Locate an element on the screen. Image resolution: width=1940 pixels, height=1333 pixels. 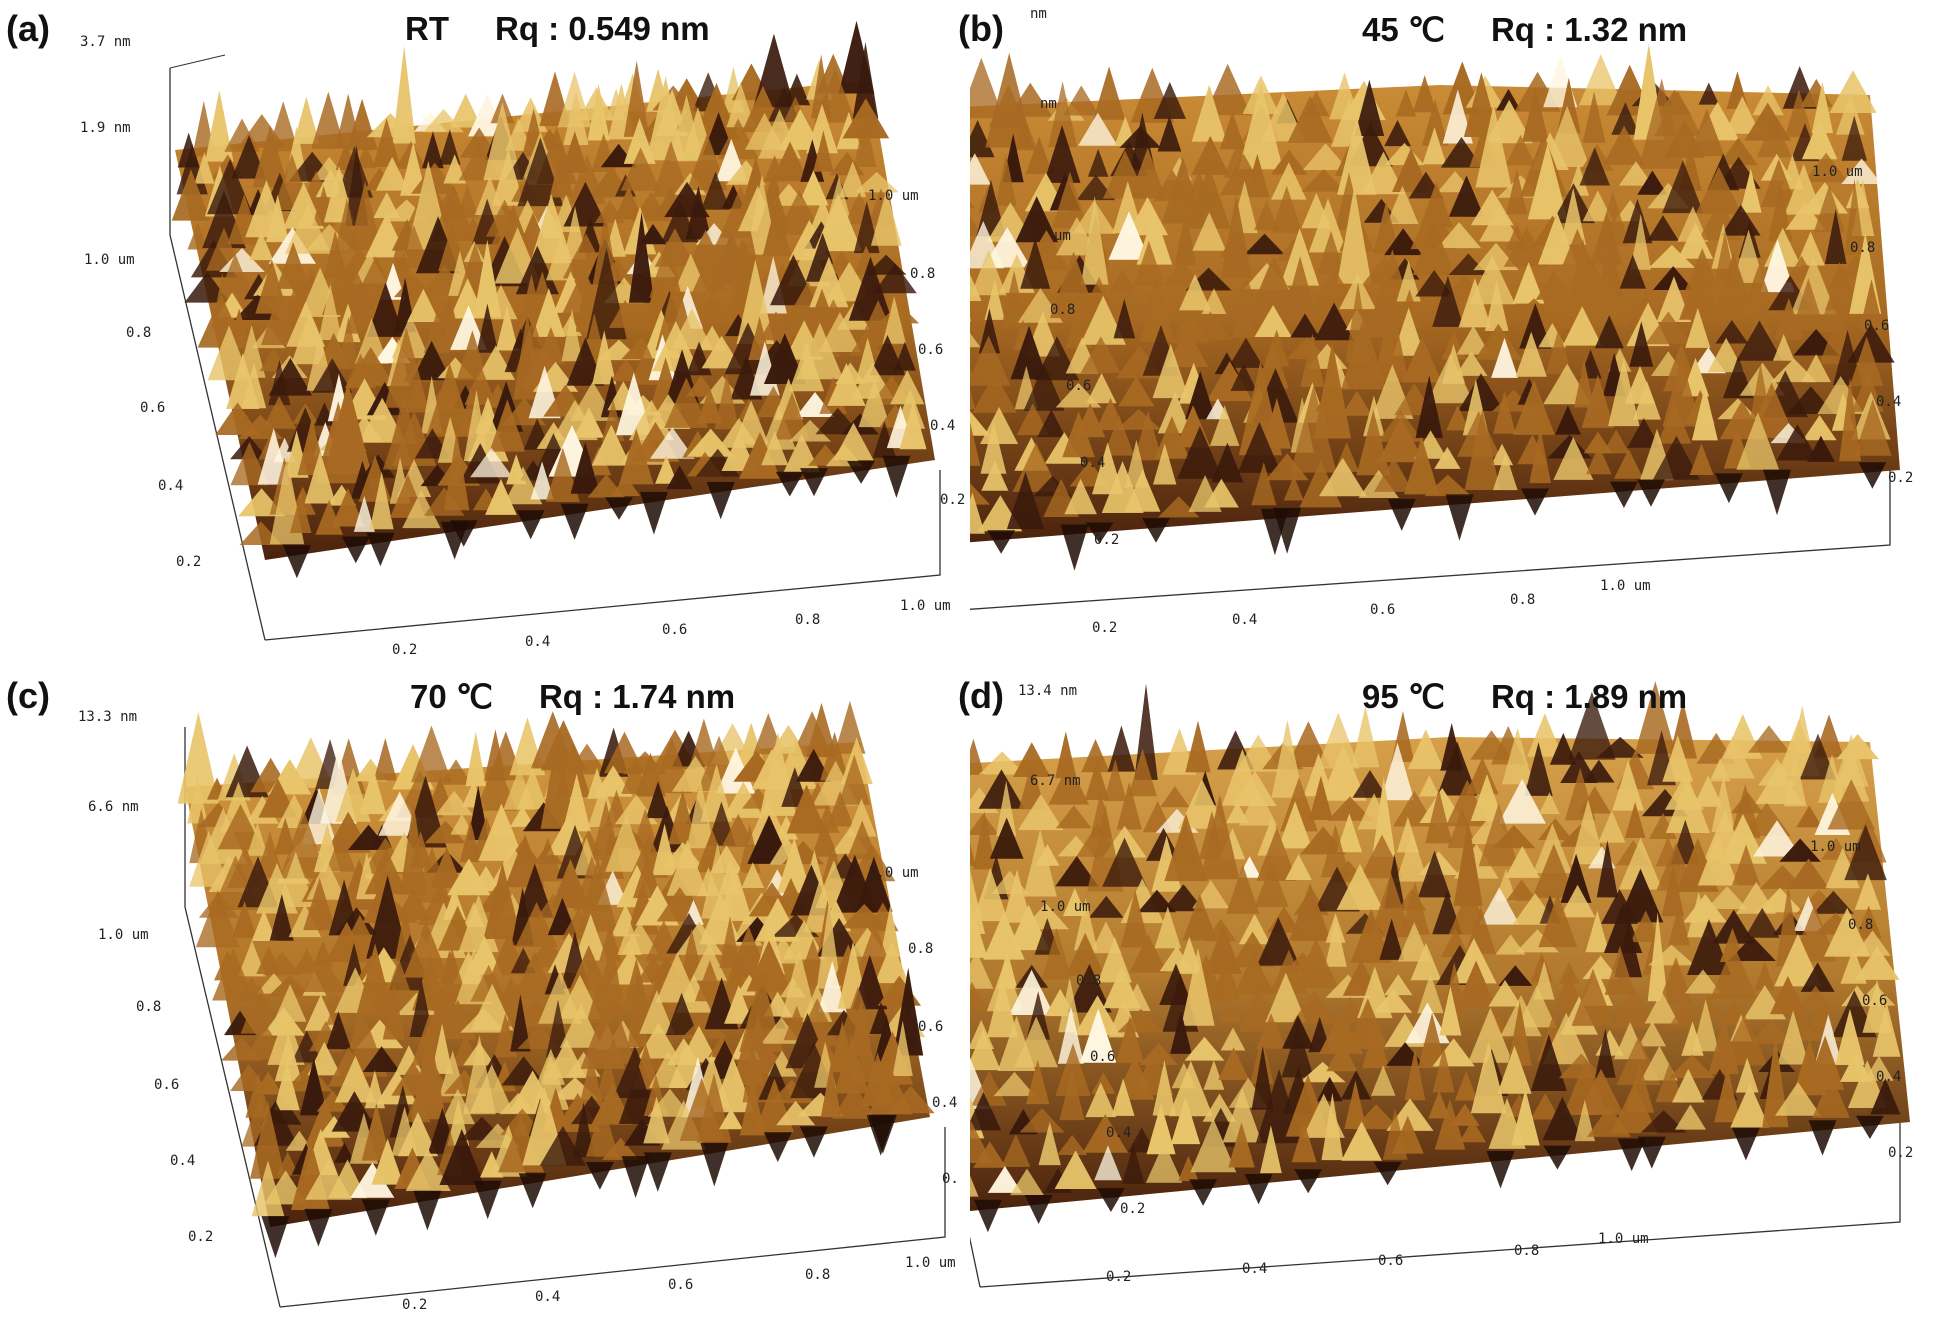
right-y-tick: 0.4 is located at coordinates (945, 1103).